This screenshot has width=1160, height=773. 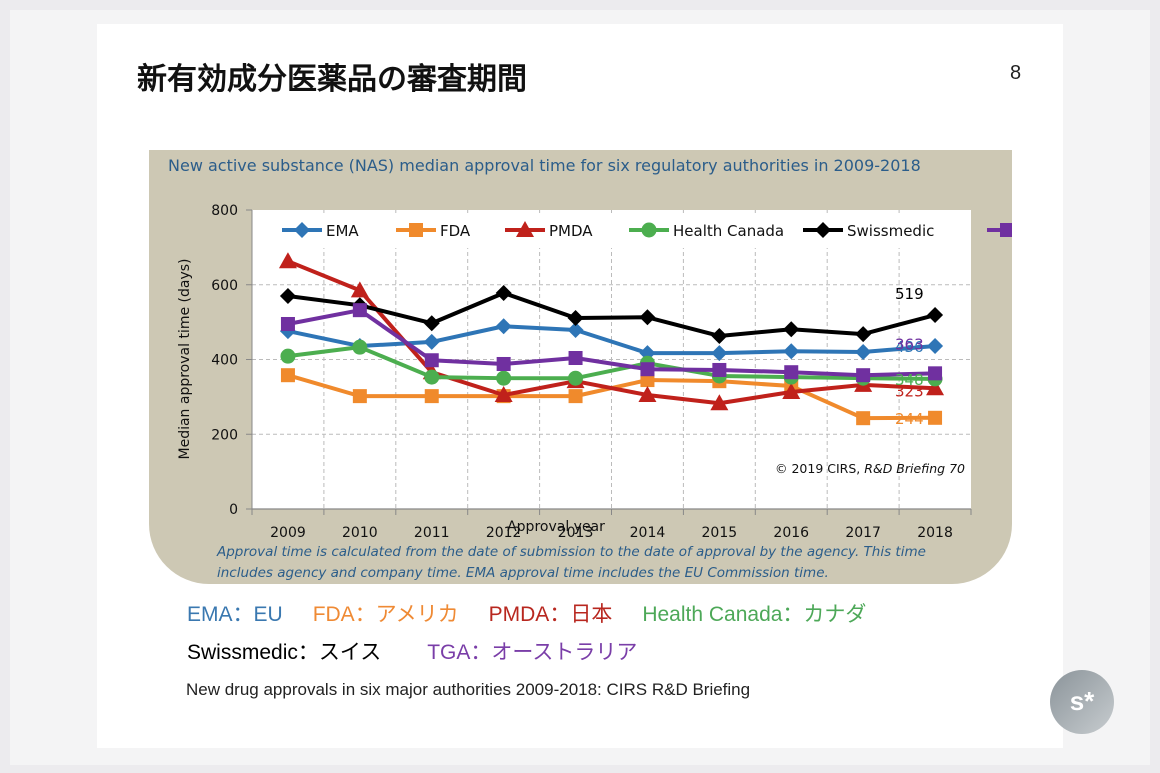 What do you see at coordinates (224, 435) in the screenshot?
I see `y-tick-label: 200` at bounding box center [224, 435].